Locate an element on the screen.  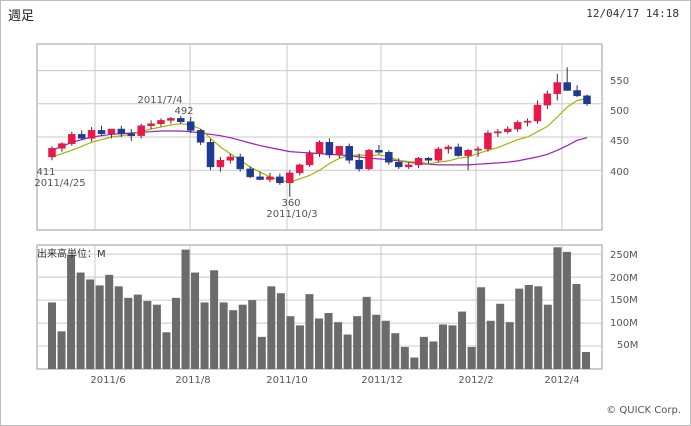
v-tick-200: 200M is located at coordinates (624, 278).